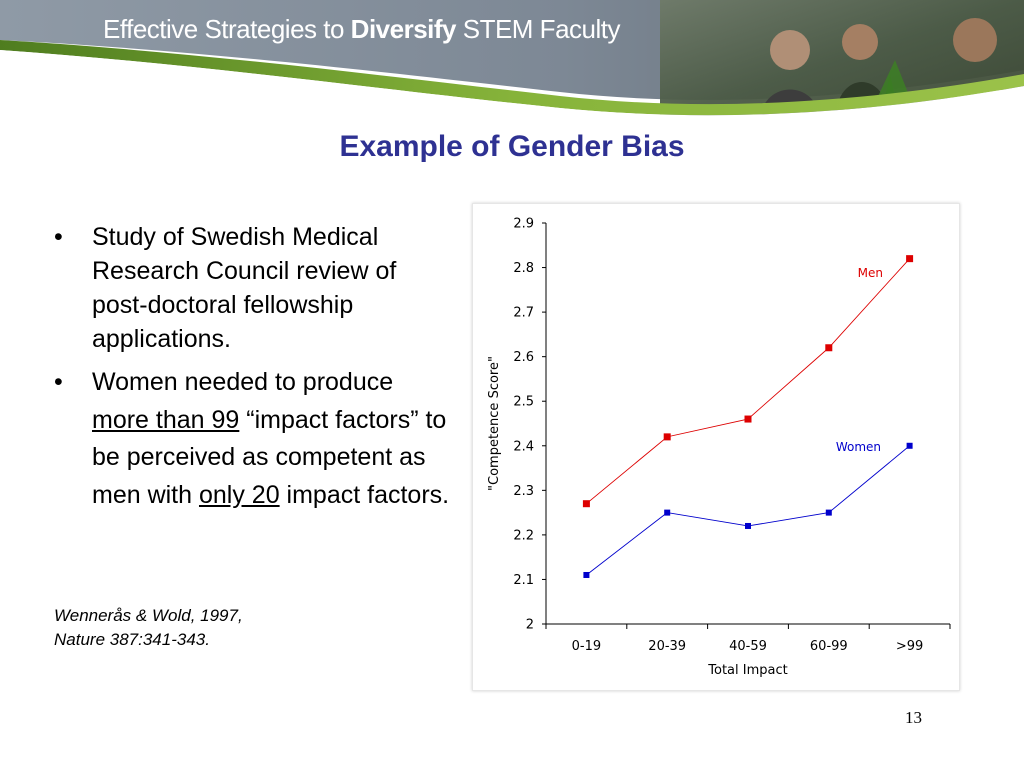 The height and width of the screenshot is (768, 1024). Describe the element at coordinates (523, 446) in the screenshot. I see `y-tick-label: 2.4` at that location.